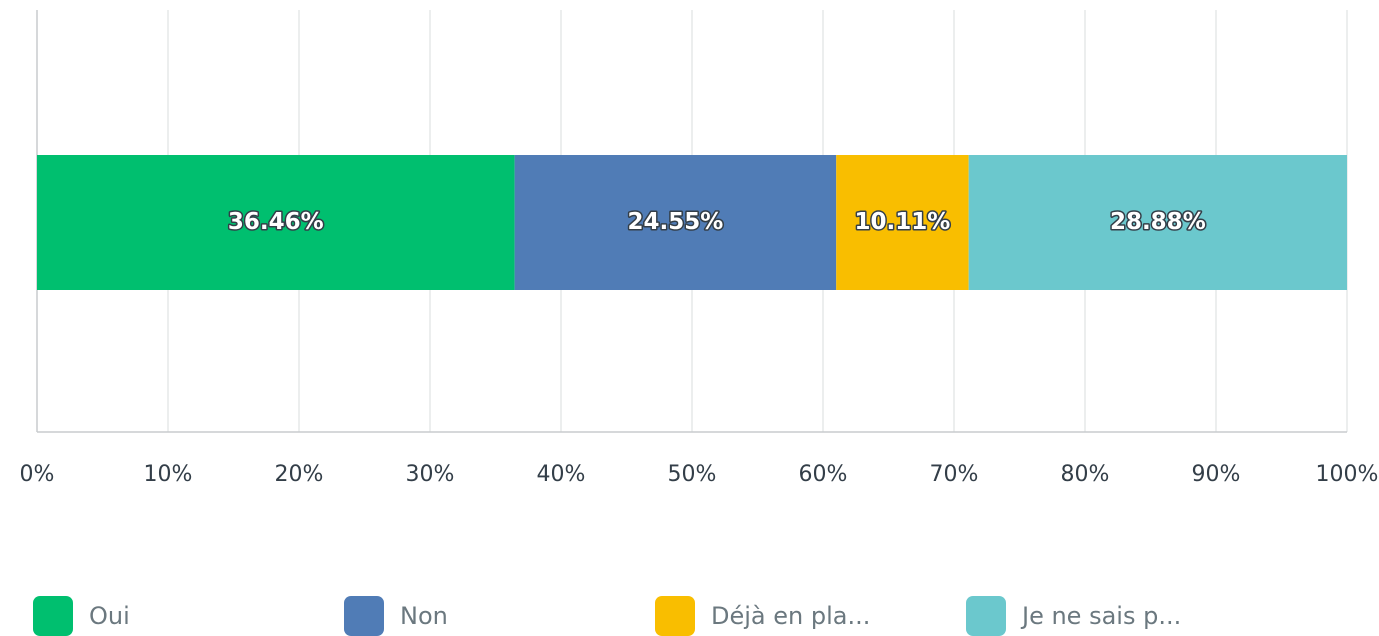  What do you see at coordinates (424, 616) in the screenshot?
I see `legend-label: Non` at bounding box center [424, 616].